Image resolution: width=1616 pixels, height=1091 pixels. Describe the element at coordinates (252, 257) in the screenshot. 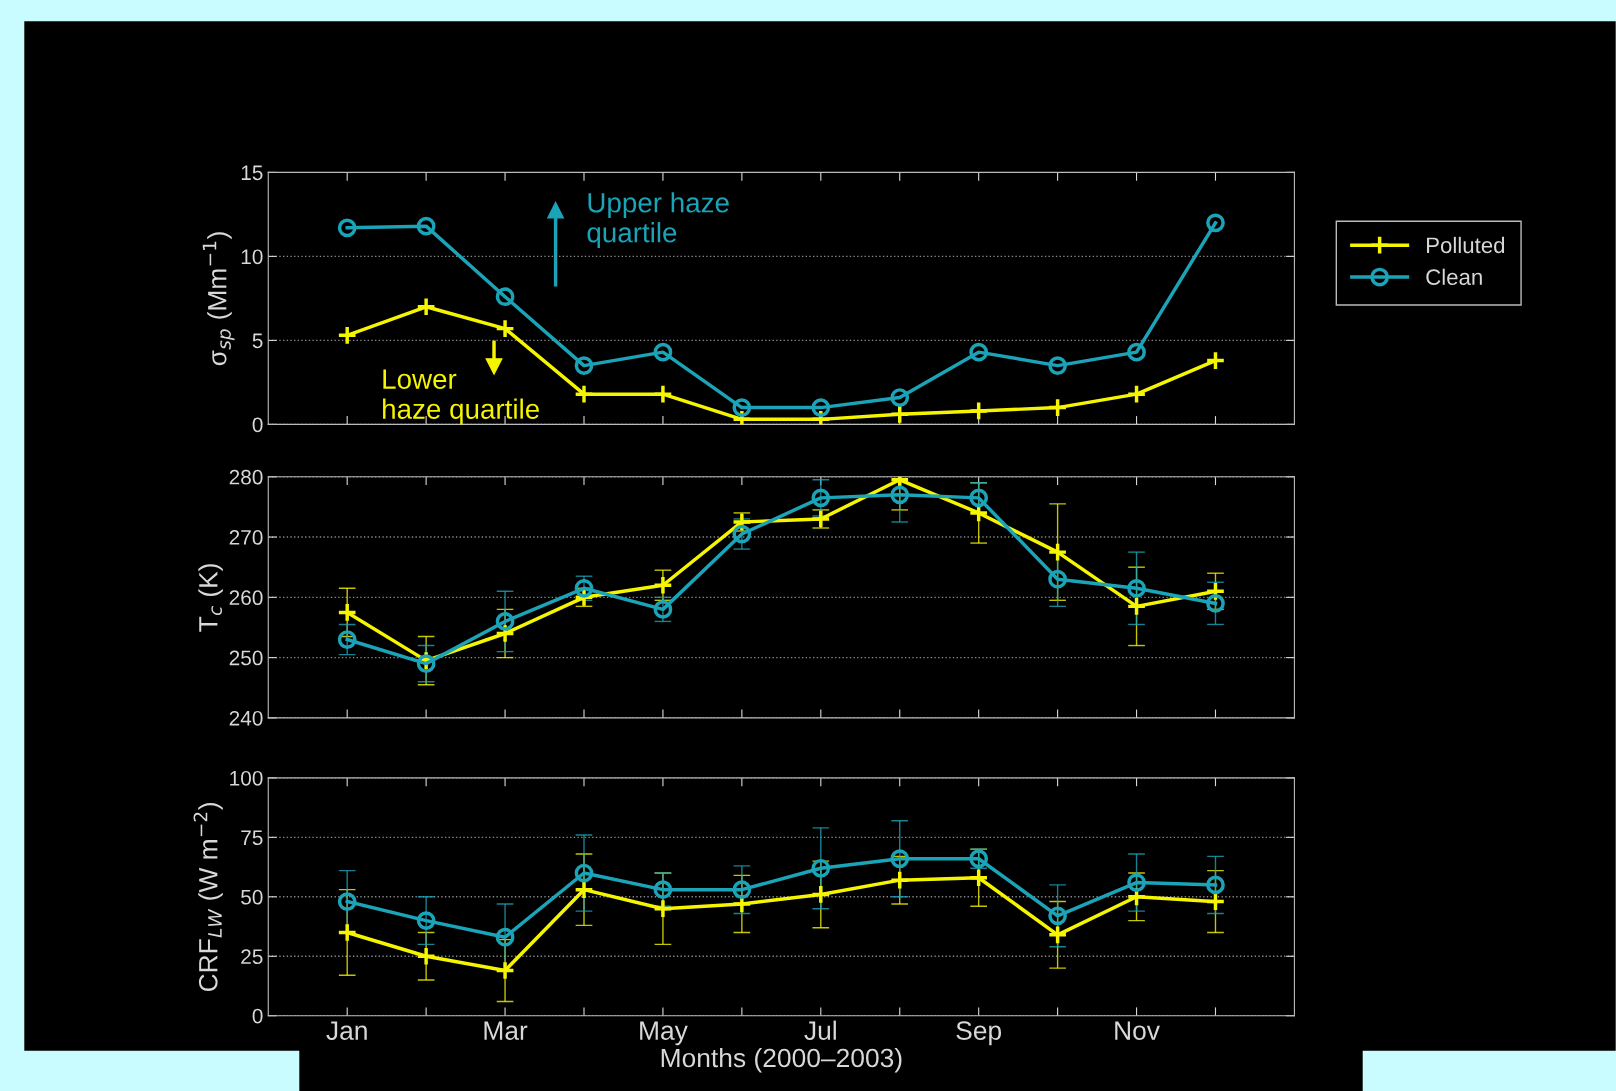

I see `y-tick-label: 10` at that location.